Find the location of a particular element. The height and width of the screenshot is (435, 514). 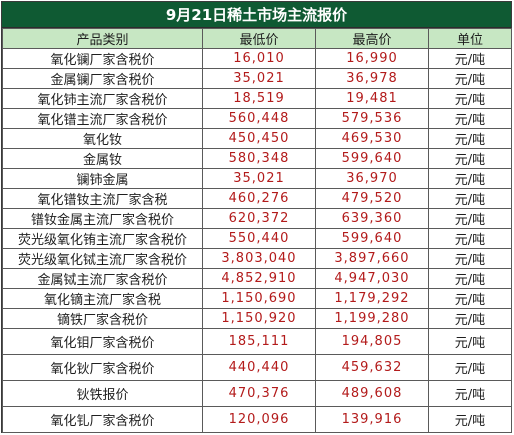

lowest-price-cell: 550,440 is located at coordinates (259, 238).